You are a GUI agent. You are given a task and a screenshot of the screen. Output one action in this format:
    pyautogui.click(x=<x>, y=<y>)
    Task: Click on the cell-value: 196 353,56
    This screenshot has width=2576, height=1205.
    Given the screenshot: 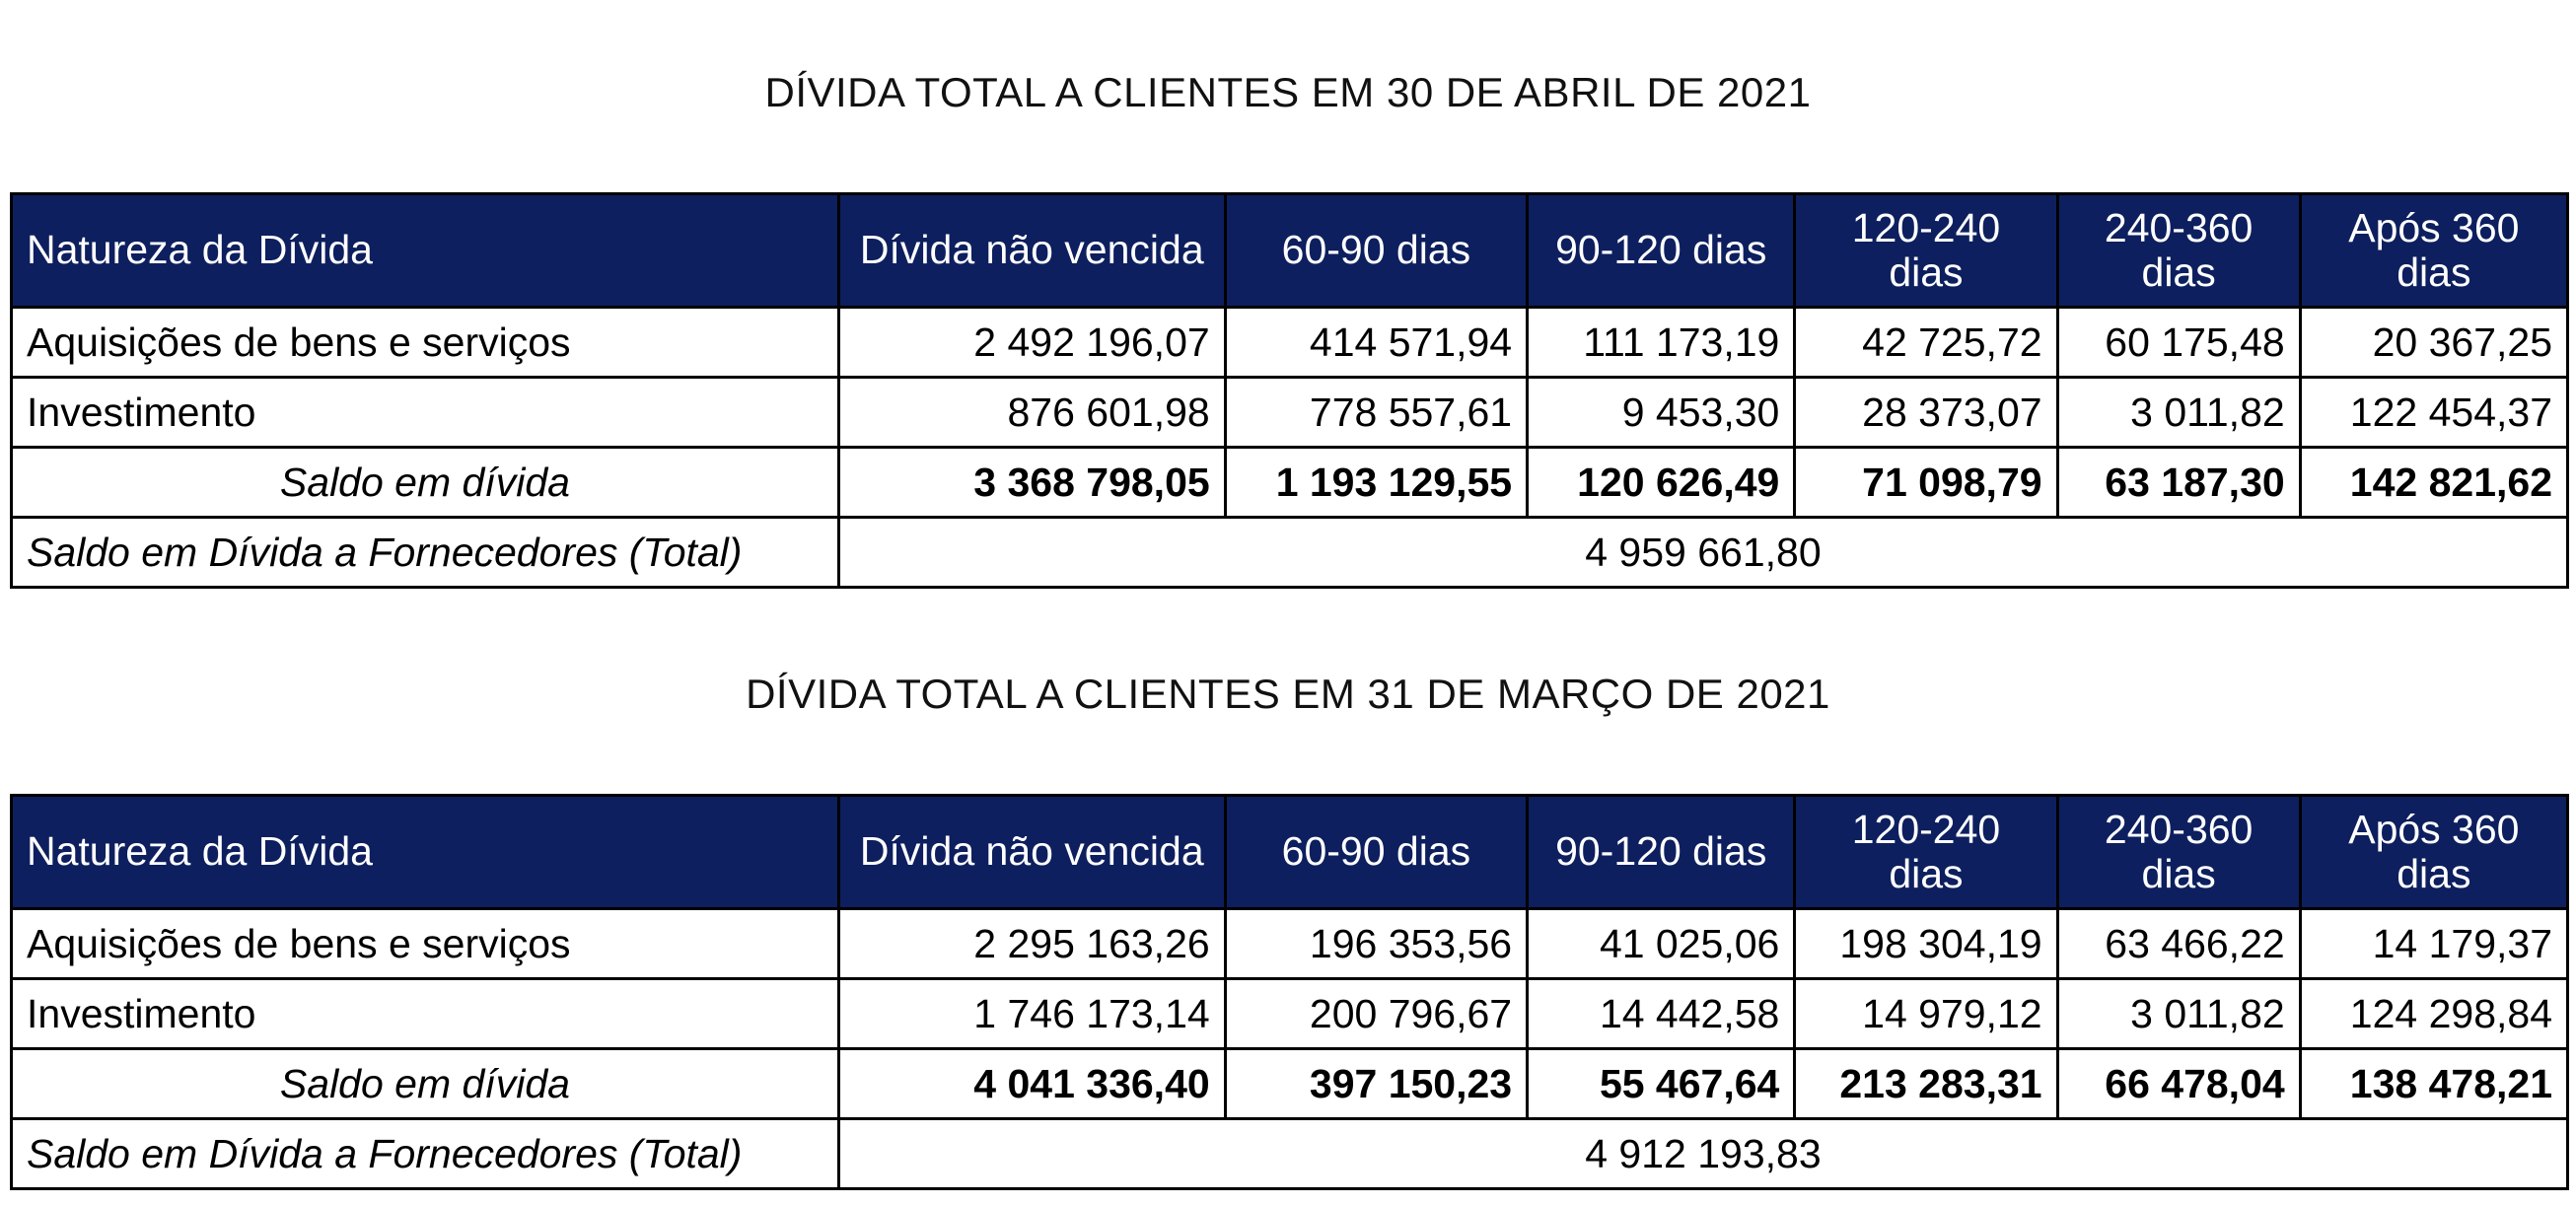 What is the action you would take?
    pyautogui.click(x=1376, y=943)
    